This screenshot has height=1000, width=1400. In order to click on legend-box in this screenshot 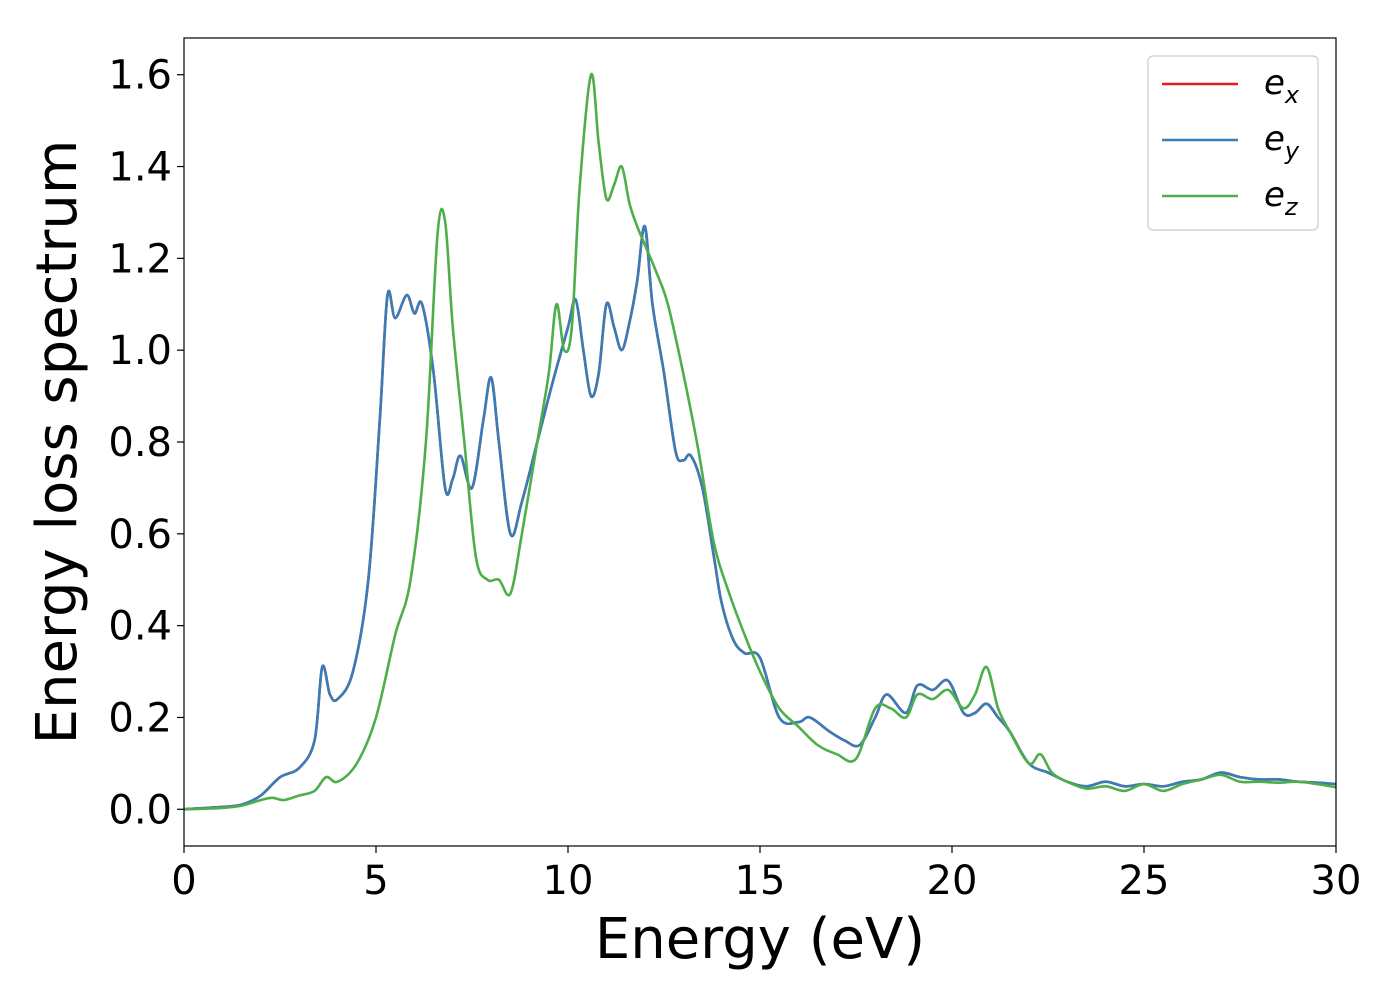, I will do `click(1233, 143)`.